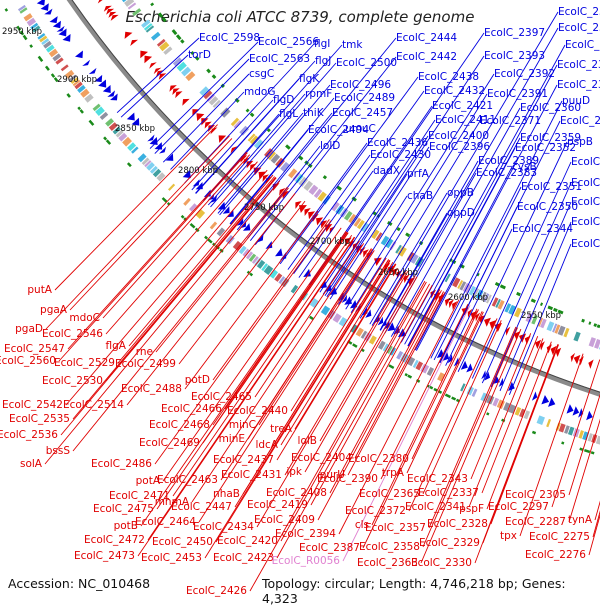  What do you see at coordinates (462, 106) in the screenshot?
I see `forward-gene-label: EcolC_2421` at bounding box center [462, 106].